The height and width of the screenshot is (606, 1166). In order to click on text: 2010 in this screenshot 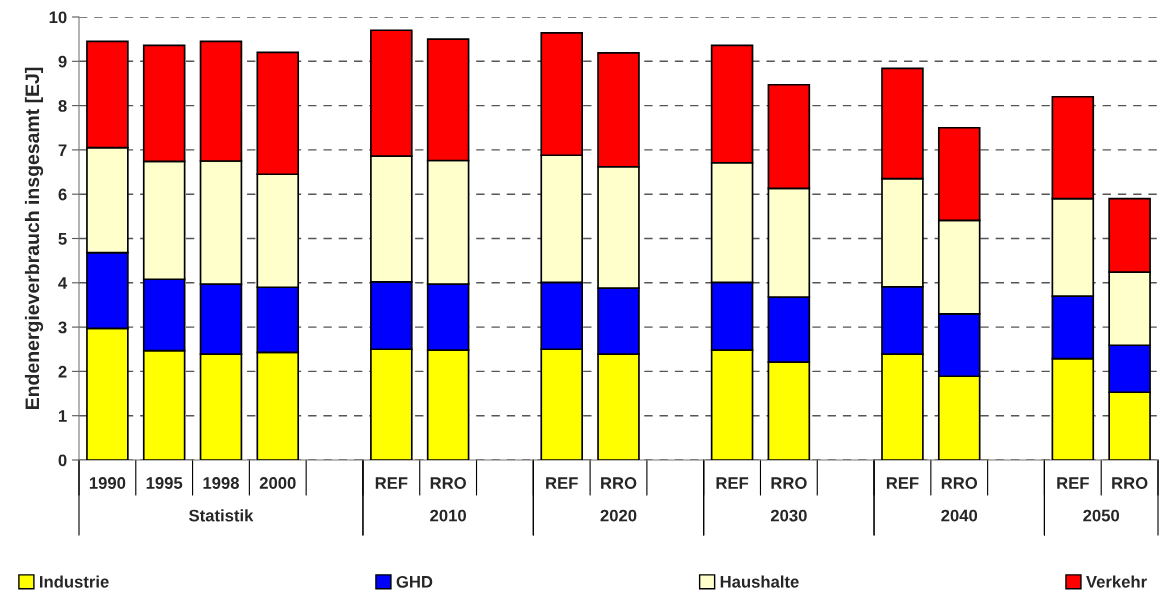, I will do `click(448, 515)`.